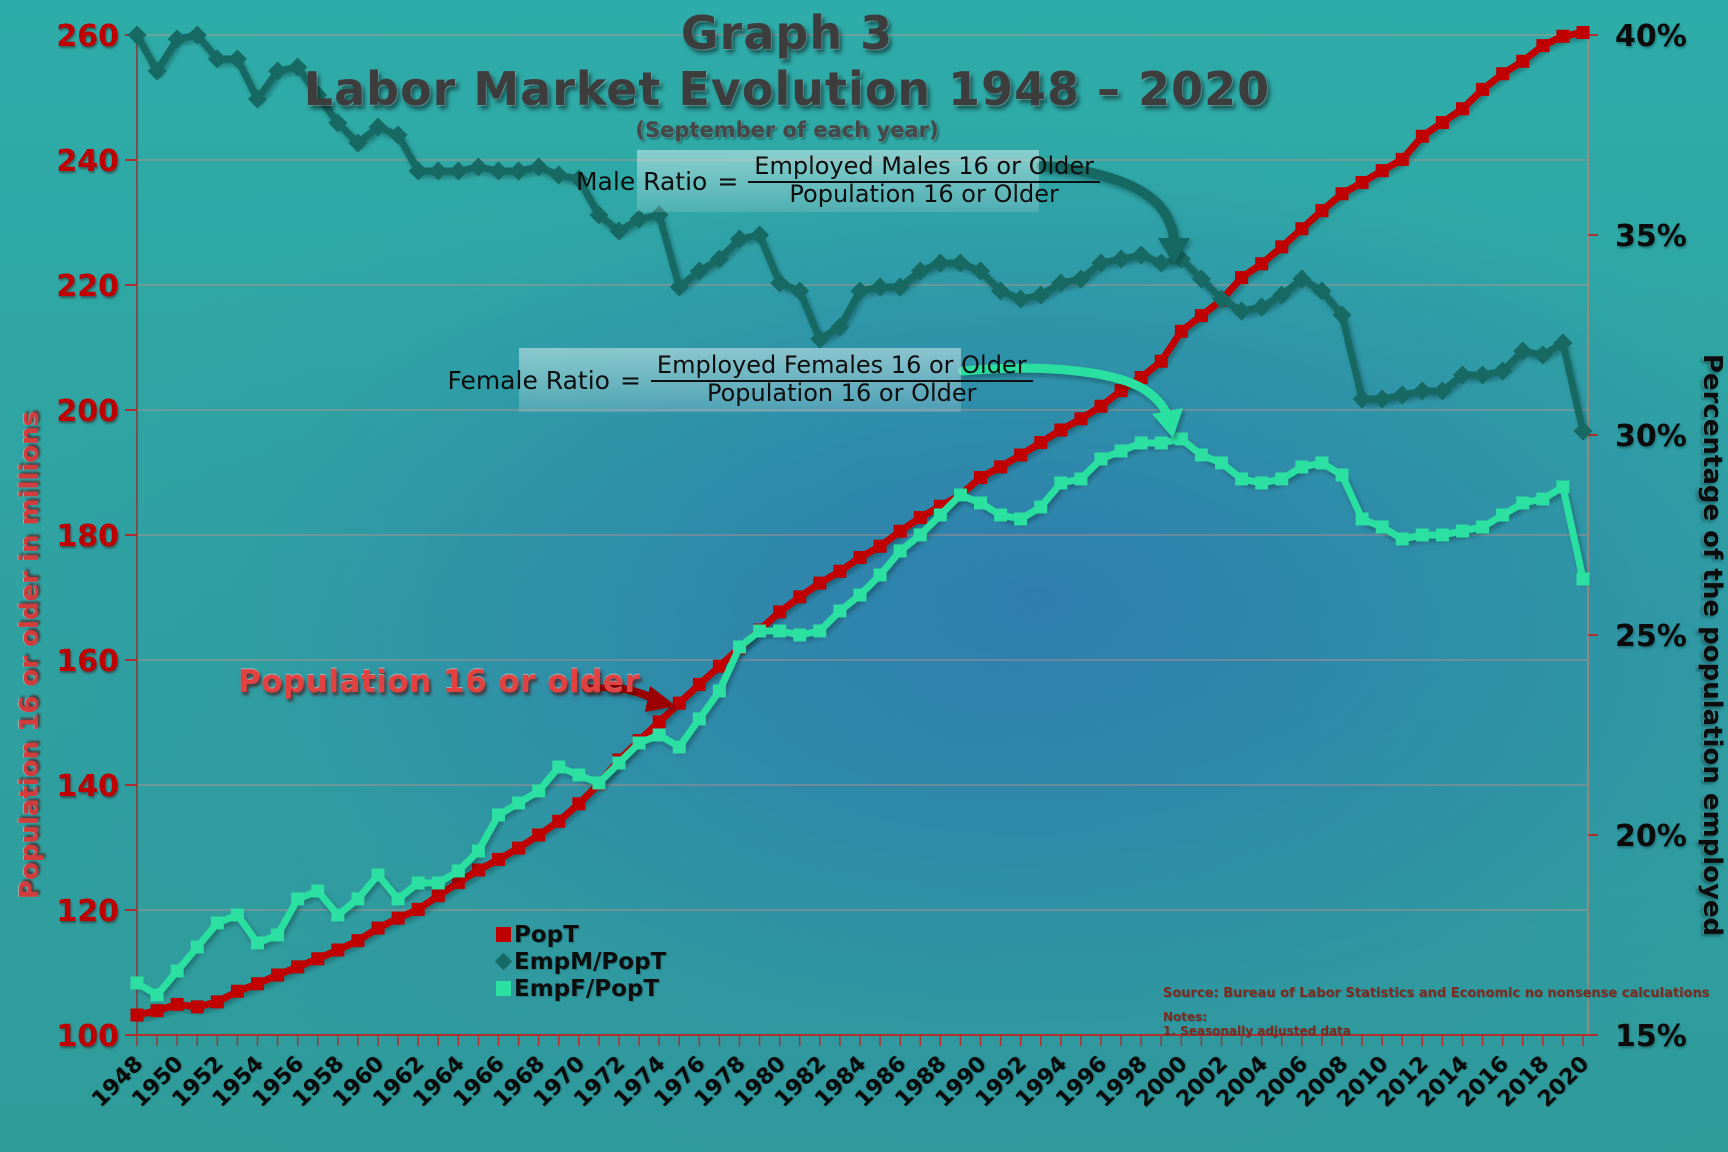 The width and height of the screenshot is (1728, 1152). Describe the element at coordinates (1712, 645) in the screenshot. I see `right-axis-title: Percentage of the population employed` at that location.